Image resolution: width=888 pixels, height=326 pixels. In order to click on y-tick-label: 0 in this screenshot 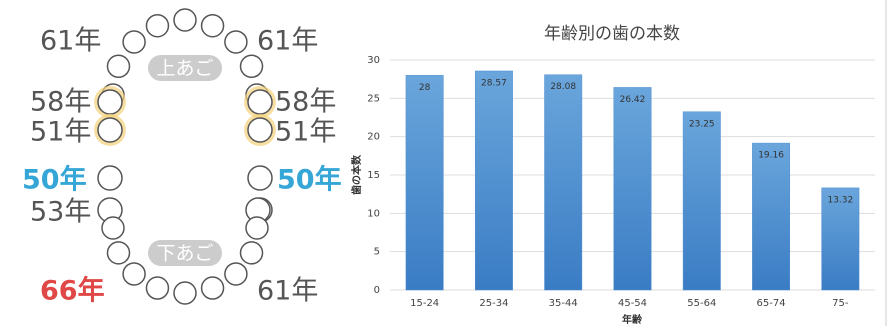, I will do `click(377, 290)`.